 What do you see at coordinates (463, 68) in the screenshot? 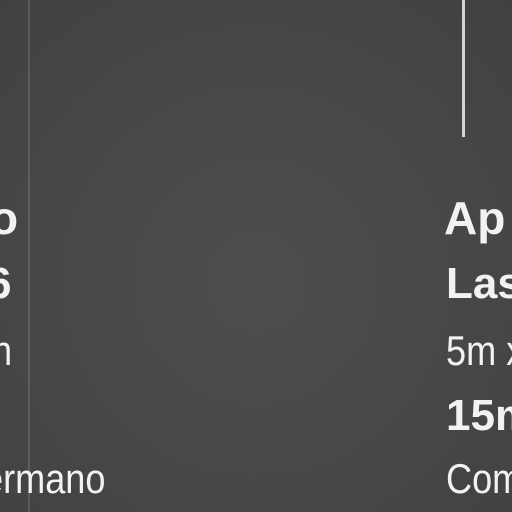
I see `right-divider` at bounding box center [463, 68].